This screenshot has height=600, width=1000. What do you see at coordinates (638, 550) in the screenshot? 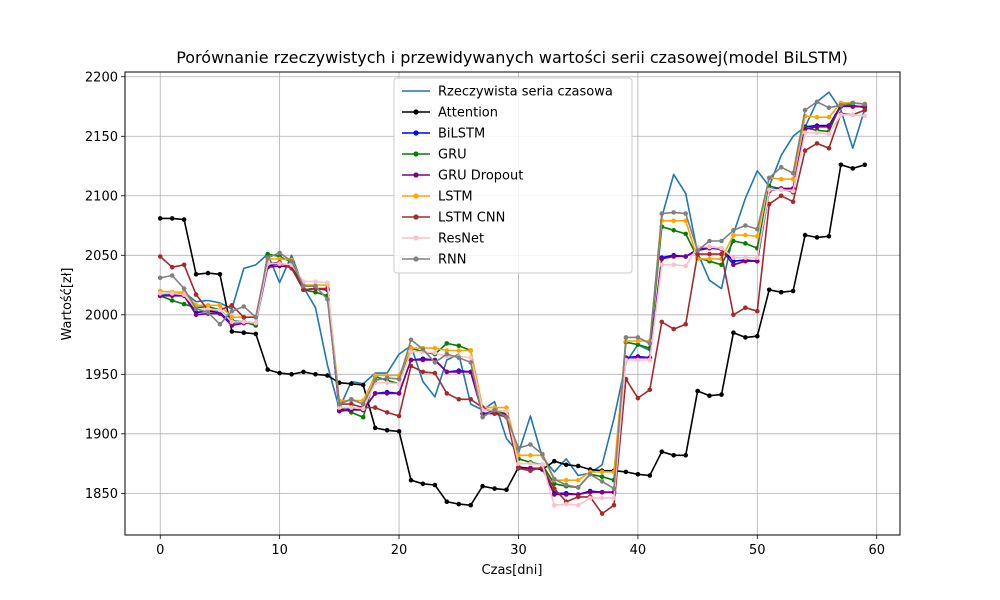
I see `x-tick-label: 40` at bounding box center [638, 550].